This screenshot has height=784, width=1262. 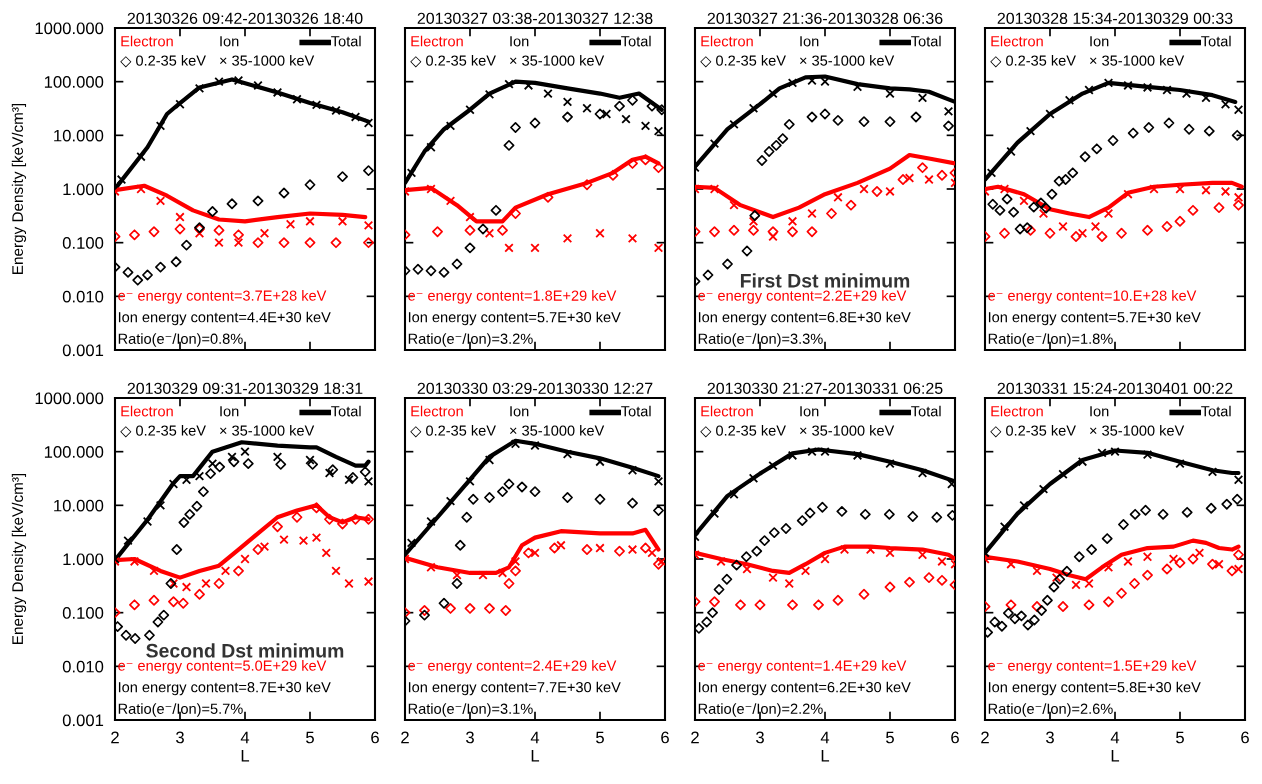 I want to click on chart-title: 20130327 03:38-20130327 12:38, so click(x=535, y=18).